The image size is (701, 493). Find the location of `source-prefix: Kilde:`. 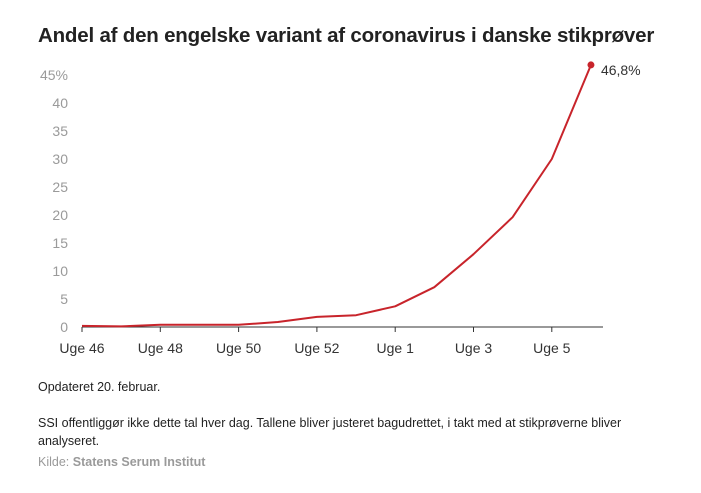

source-prefix: Kilde: is located at coordinates (54, 462).